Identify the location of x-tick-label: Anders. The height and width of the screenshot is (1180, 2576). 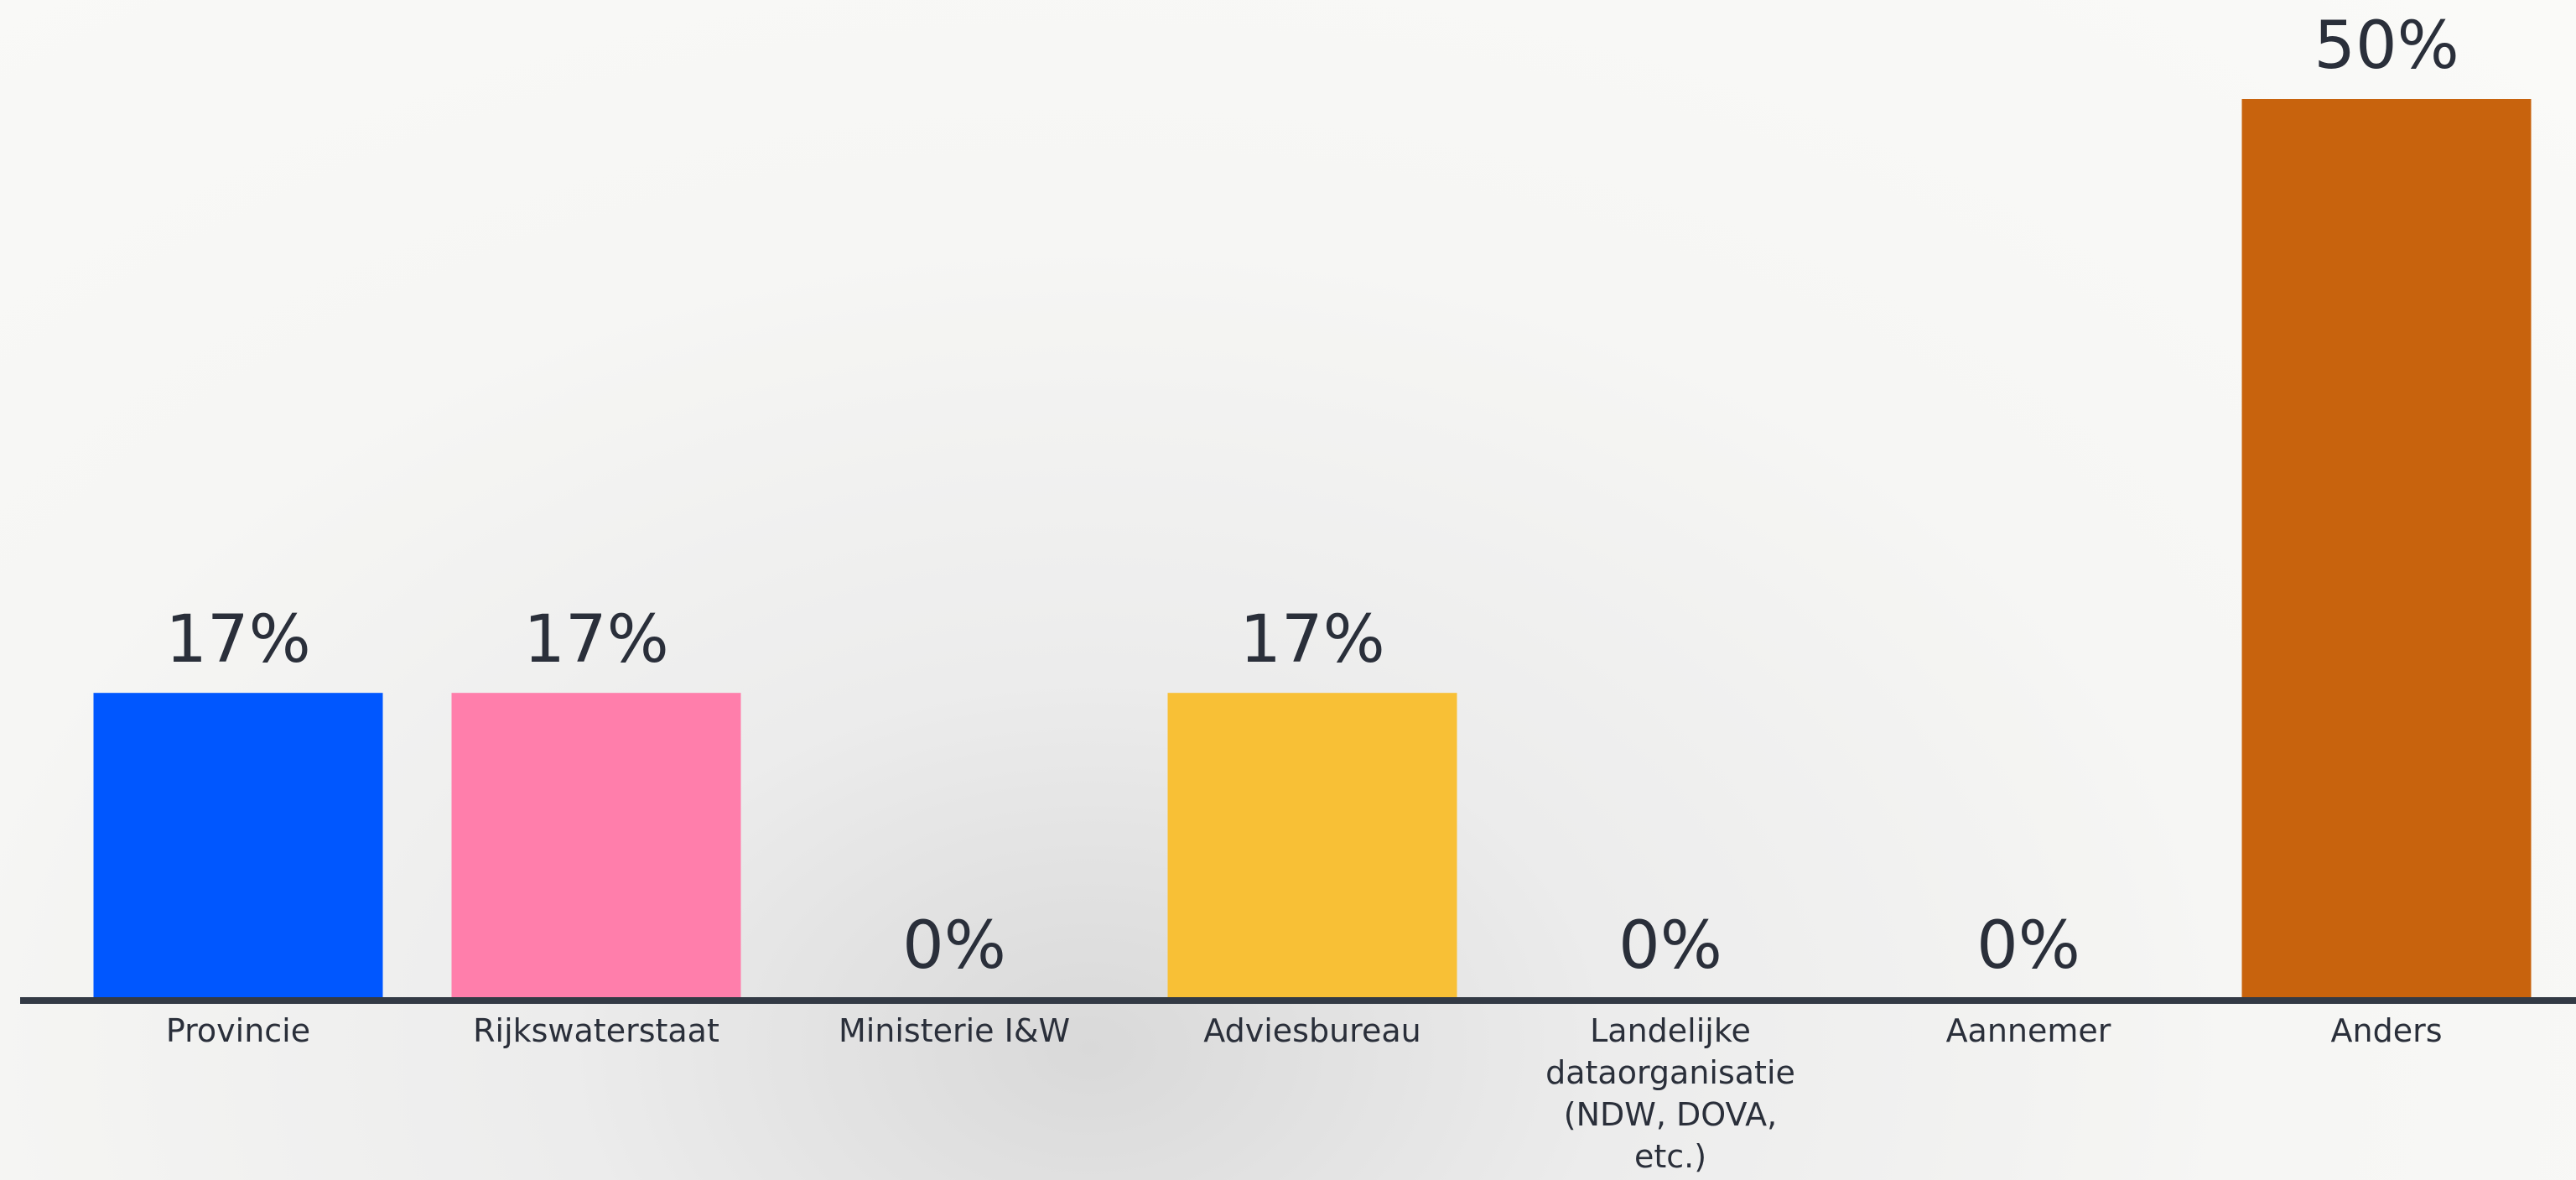
(2386, 1030).